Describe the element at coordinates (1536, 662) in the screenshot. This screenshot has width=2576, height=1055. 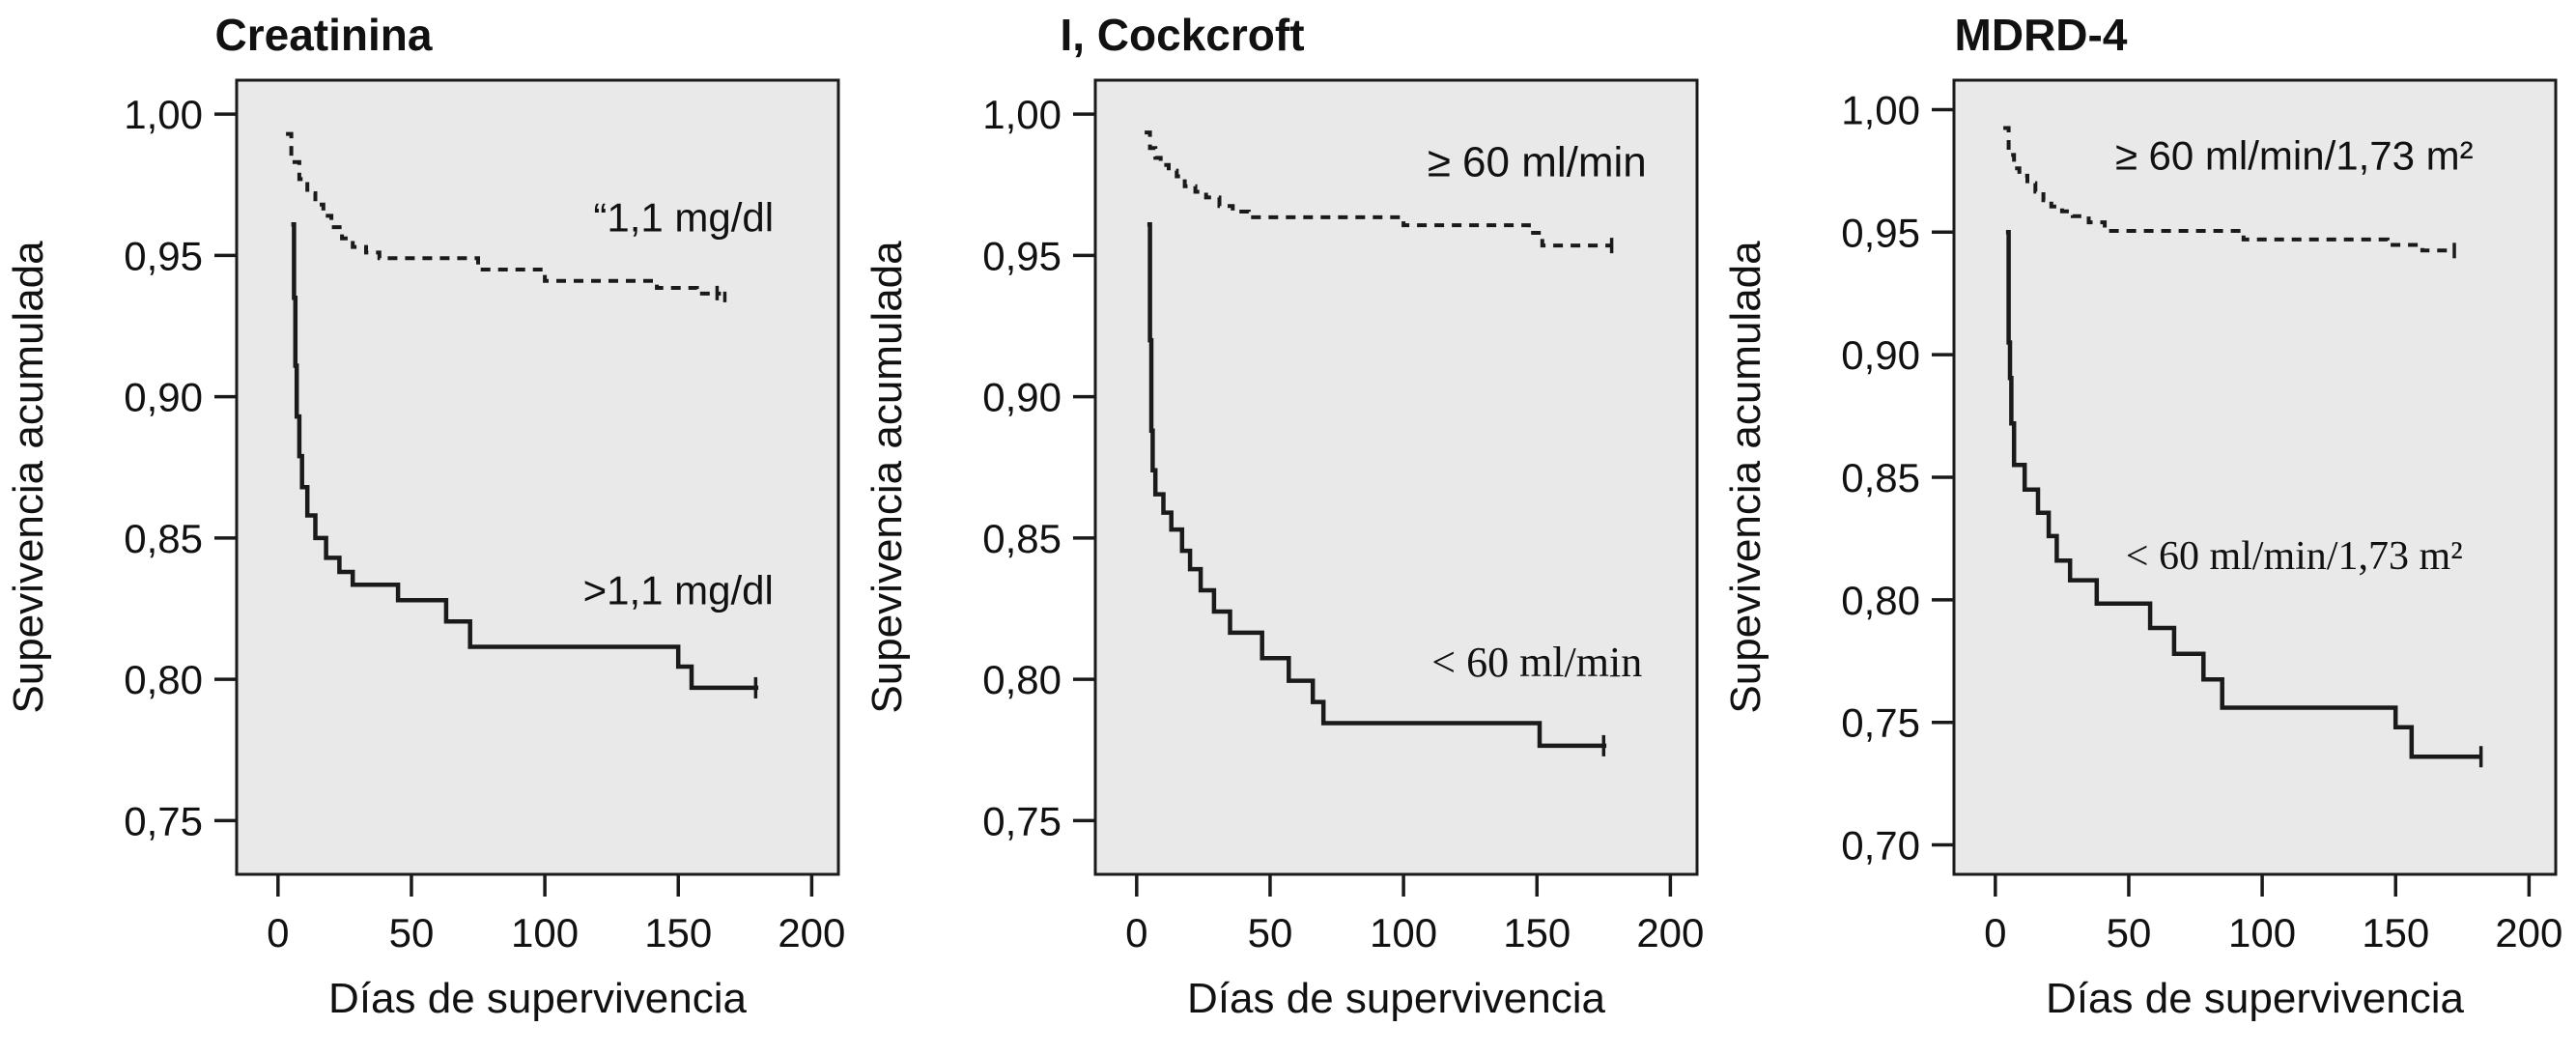
I see `series-label: < 60 ml/min` at that location.